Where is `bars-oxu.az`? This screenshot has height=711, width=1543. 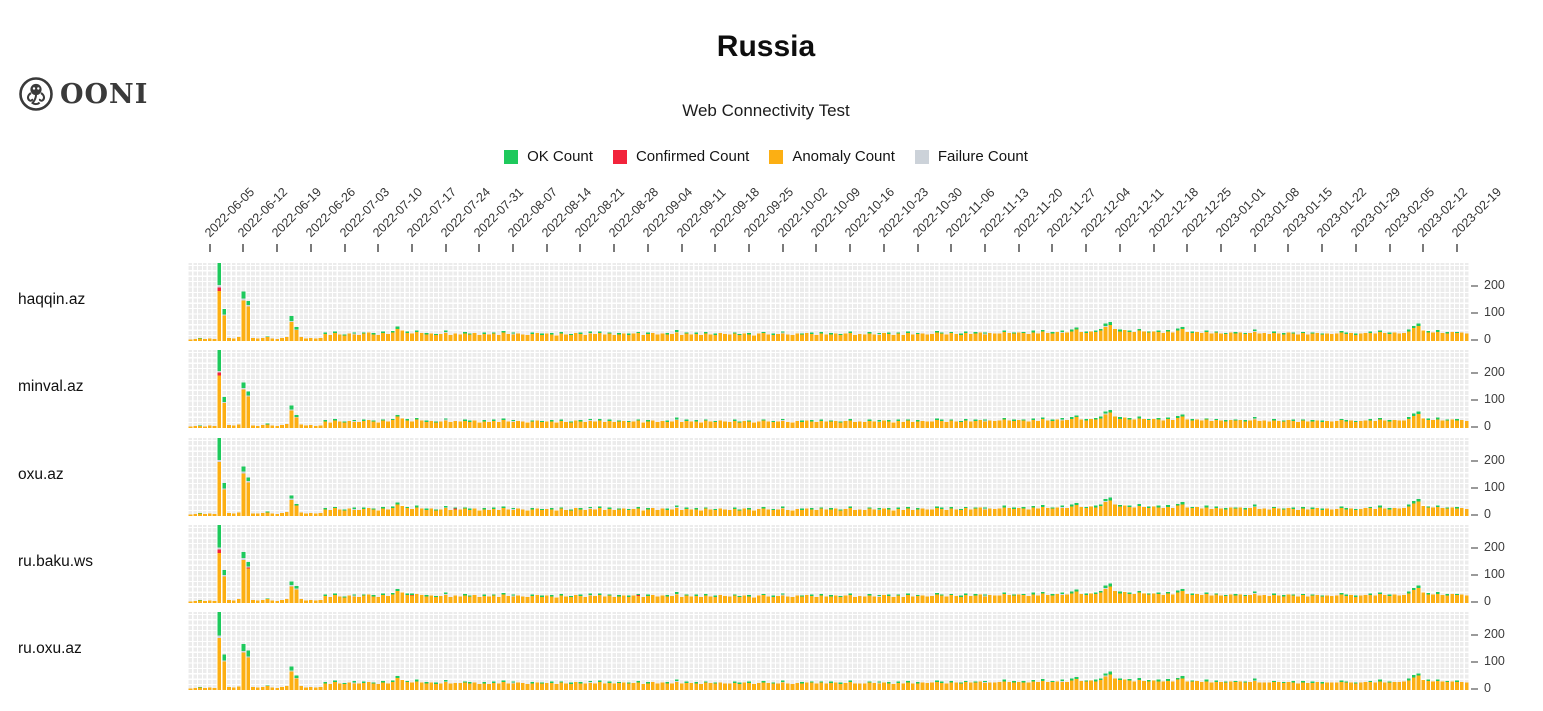 bars-oxu.az is located at coordinates (828, 476).